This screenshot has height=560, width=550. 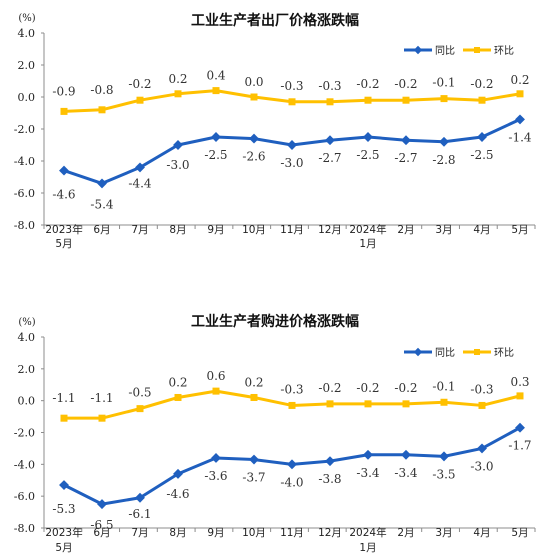 What do you see at coordinates (24, 528) in the screenshot?
I see `y-tick-label: -8.0` at bounding box center [24, 528].